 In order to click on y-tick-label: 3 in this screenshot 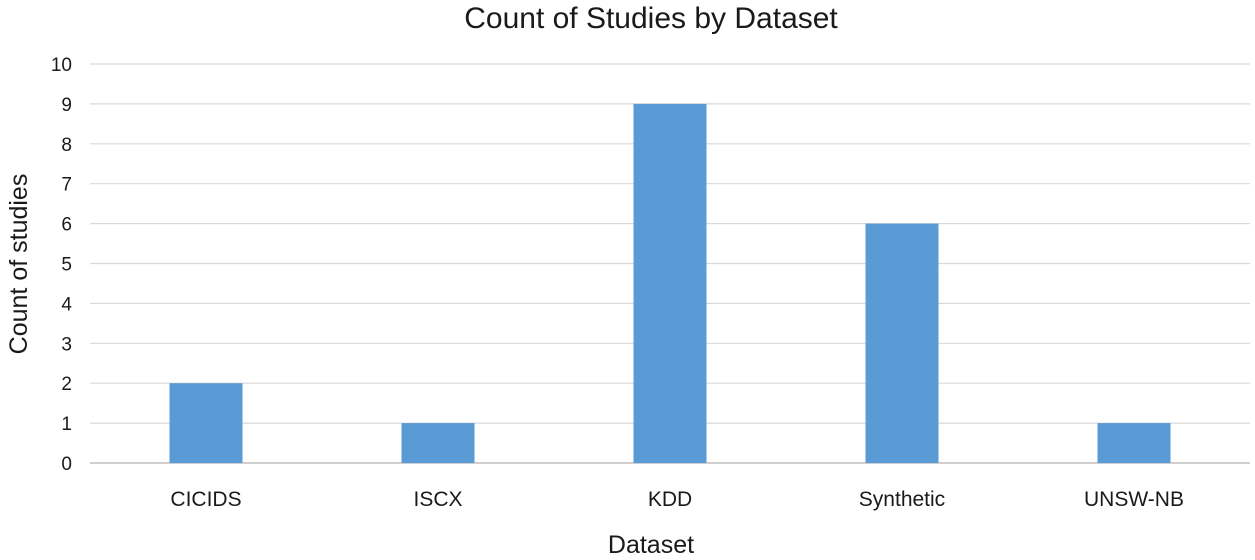, I will do `click(66, 344)`.